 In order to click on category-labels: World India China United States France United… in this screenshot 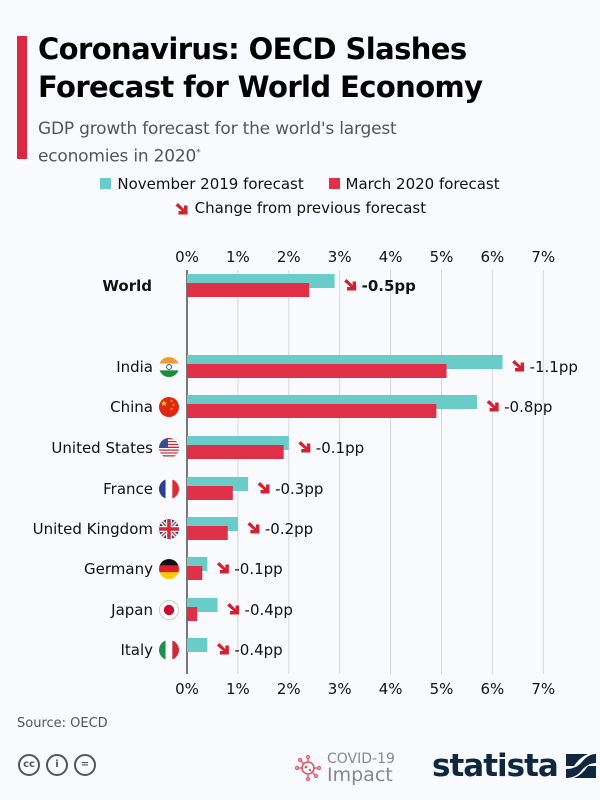, I will do `click(93, 468)`.